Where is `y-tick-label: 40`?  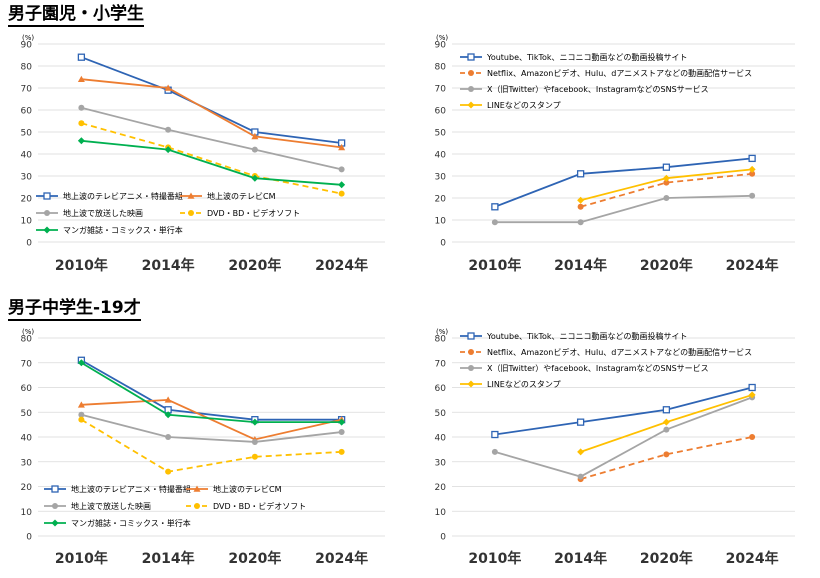 y-tick-label: 40 is located at coordinates (441, 439).